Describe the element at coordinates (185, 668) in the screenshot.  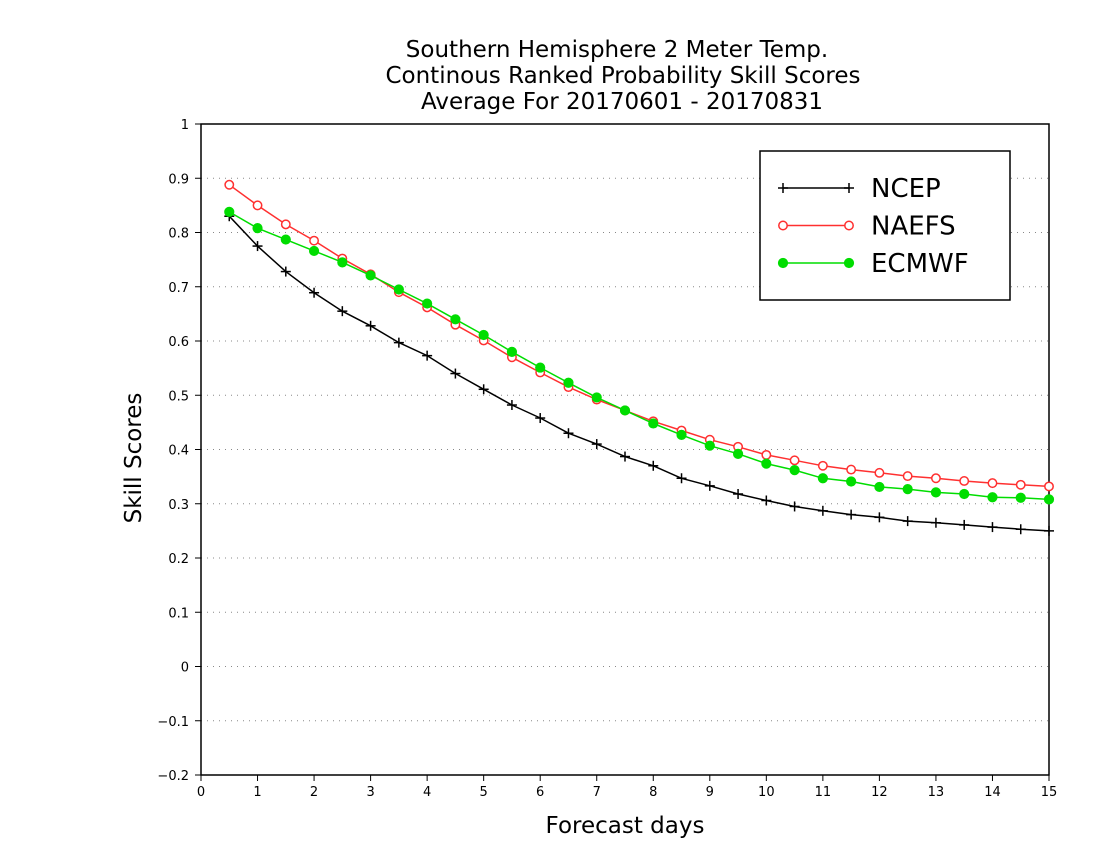
I see `y-tick-label: 0` at that location.